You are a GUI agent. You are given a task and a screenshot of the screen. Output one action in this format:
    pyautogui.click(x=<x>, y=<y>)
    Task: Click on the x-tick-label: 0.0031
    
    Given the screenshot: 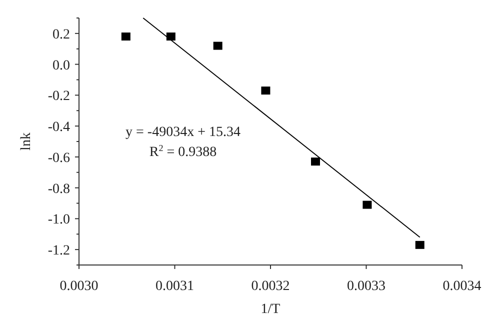 What is the action you would take?
    pyautogui.click(x=175, y=286)
    